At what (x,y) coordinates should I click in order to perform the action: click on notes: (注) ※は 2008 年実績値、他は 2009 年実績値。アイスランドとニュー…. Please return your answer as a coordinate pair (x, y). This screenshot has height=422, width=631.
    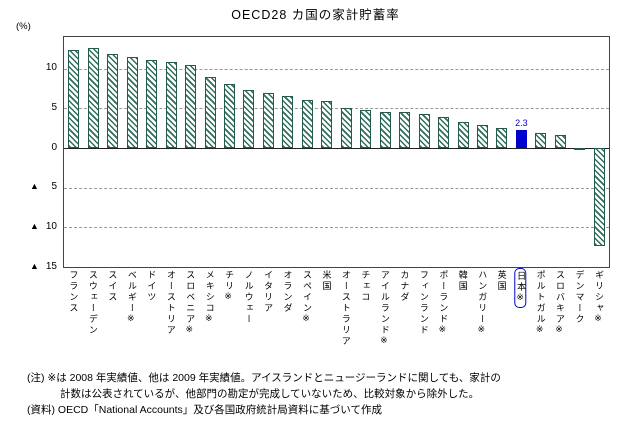
    Looking at the image, I should click on (327, 394).